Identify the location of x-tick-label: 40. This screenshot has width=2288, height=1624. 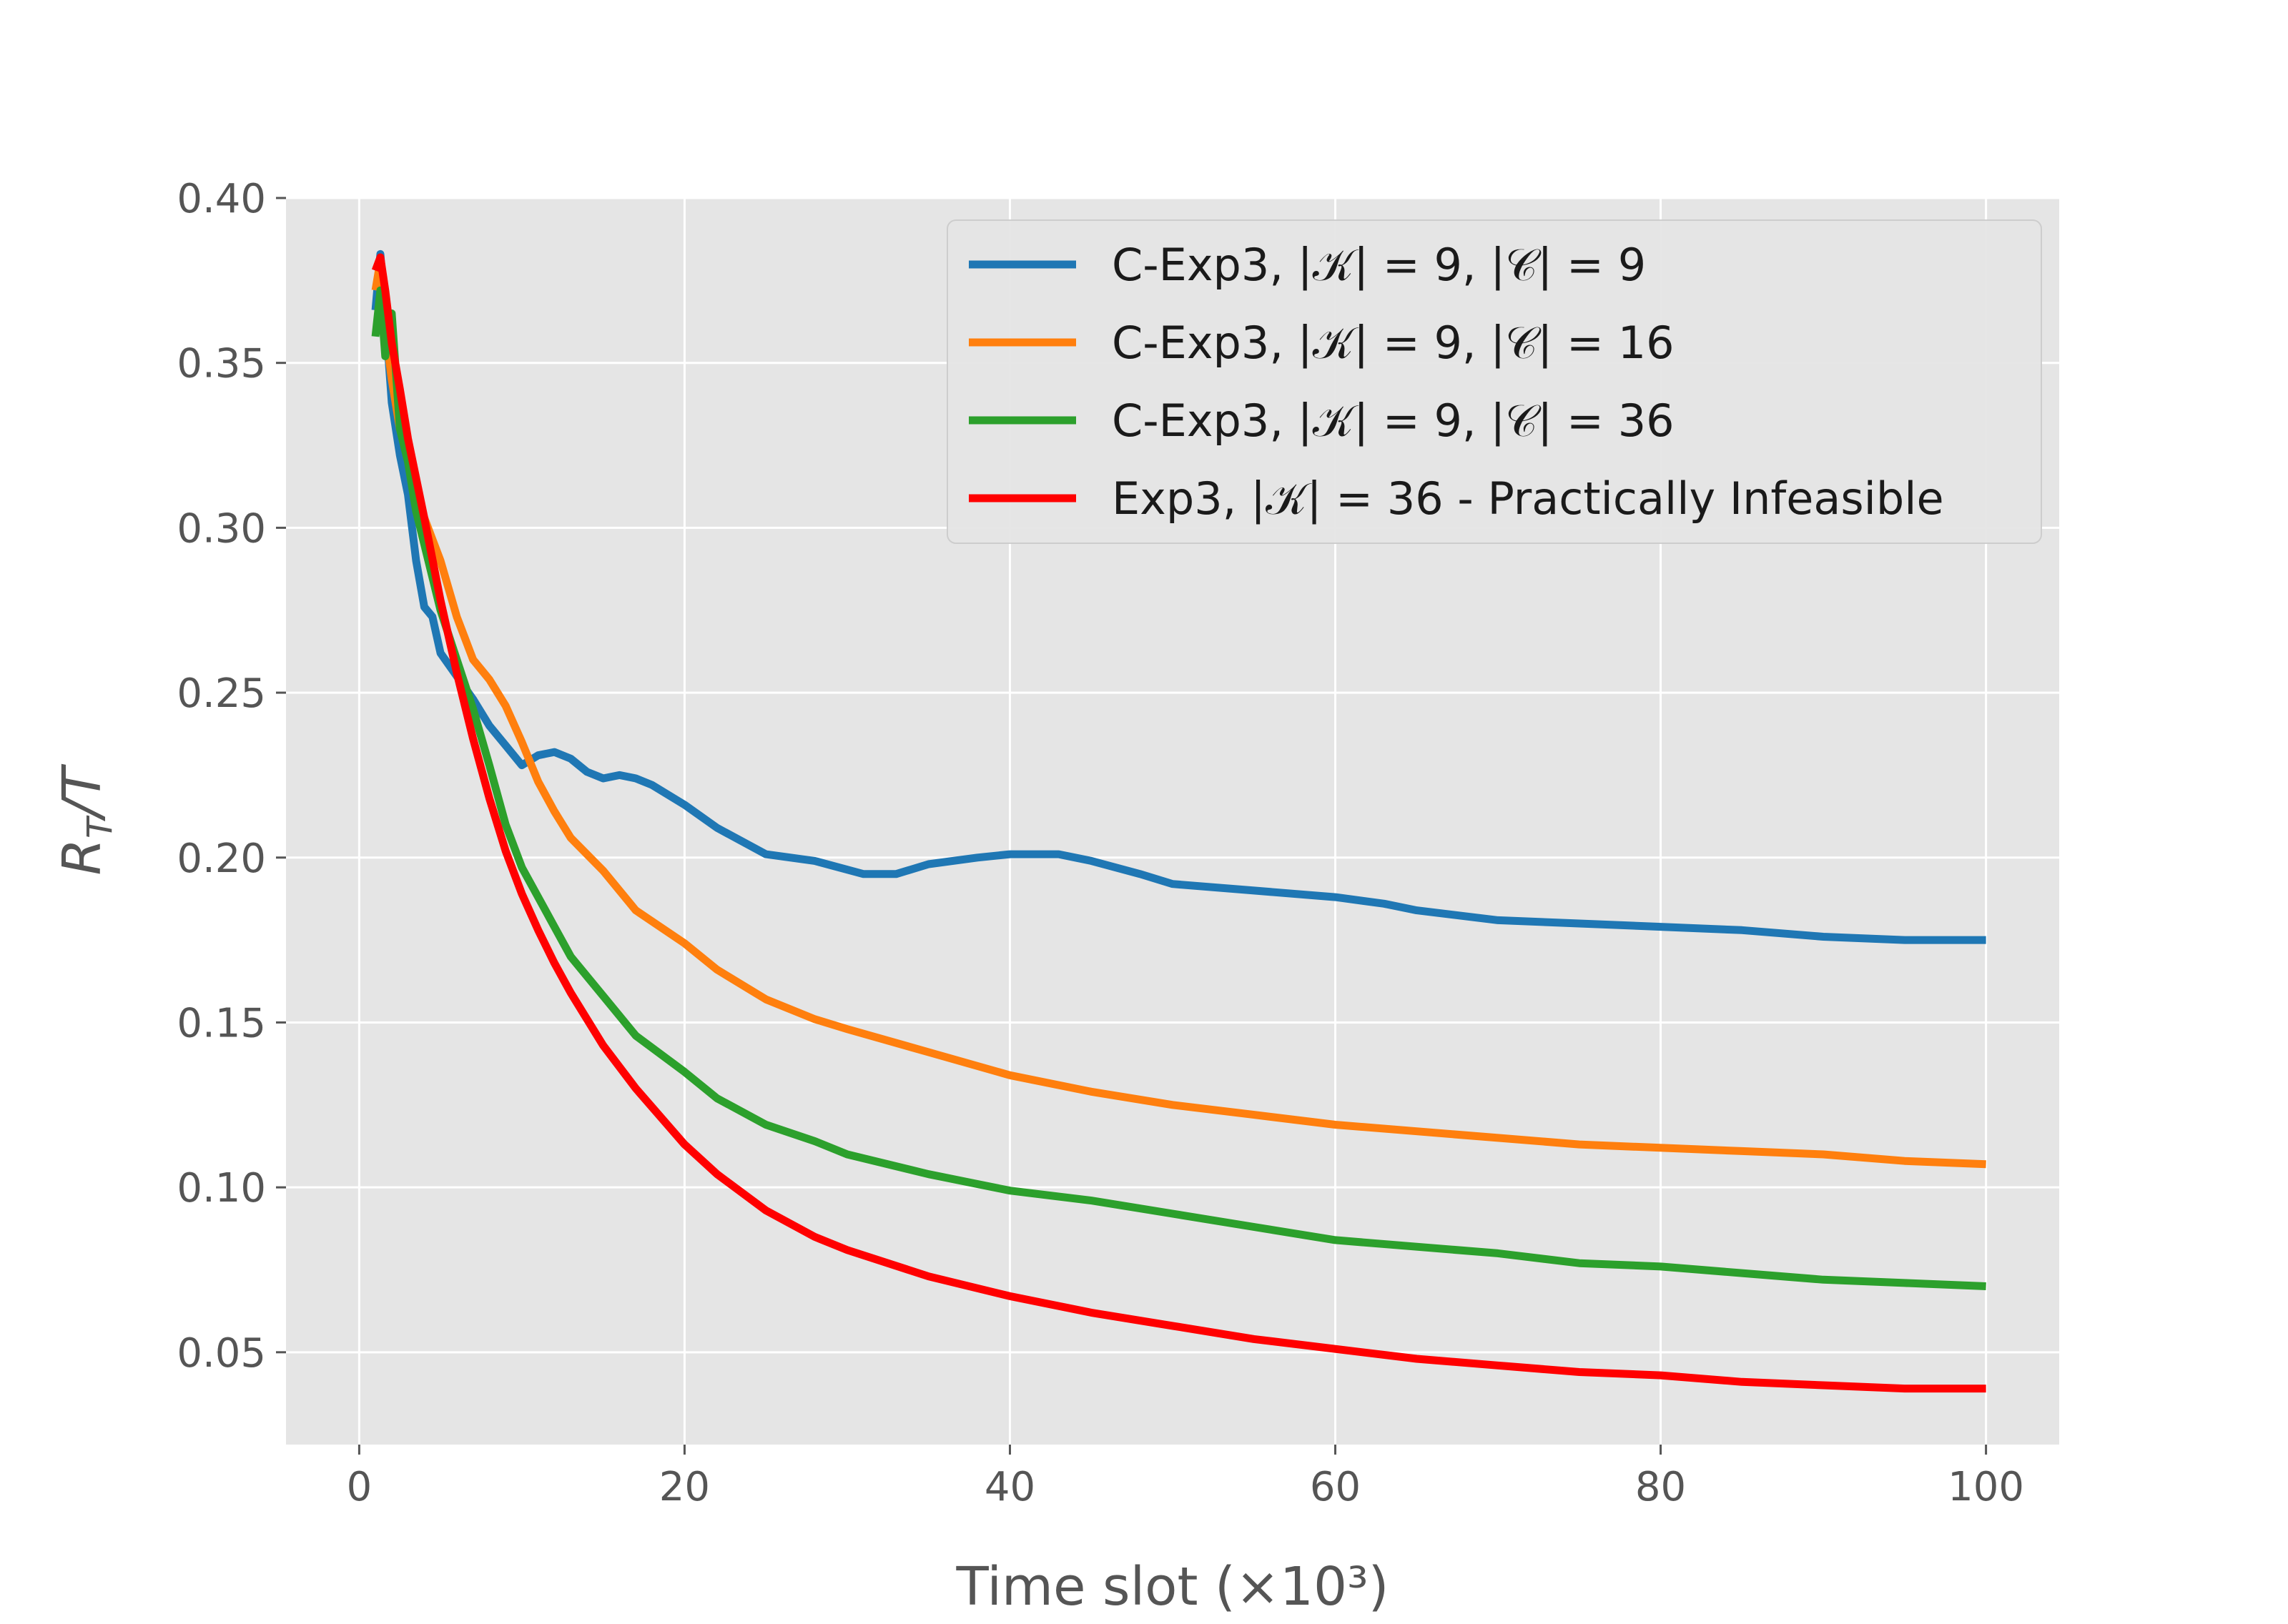
(1010, 1487).